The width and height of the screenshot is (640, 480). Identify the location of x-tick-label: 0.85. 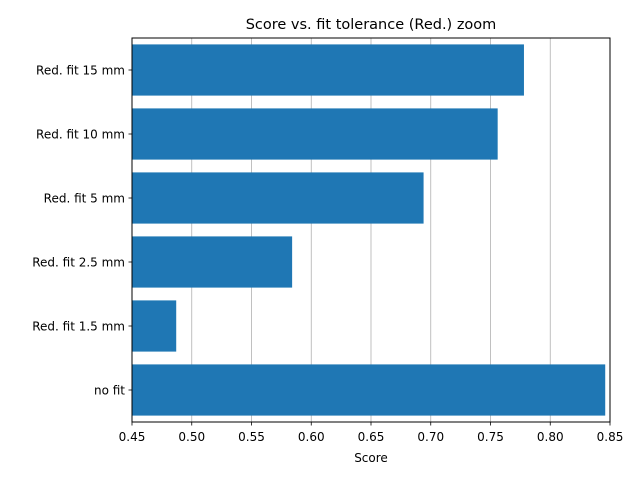
(610, 437).